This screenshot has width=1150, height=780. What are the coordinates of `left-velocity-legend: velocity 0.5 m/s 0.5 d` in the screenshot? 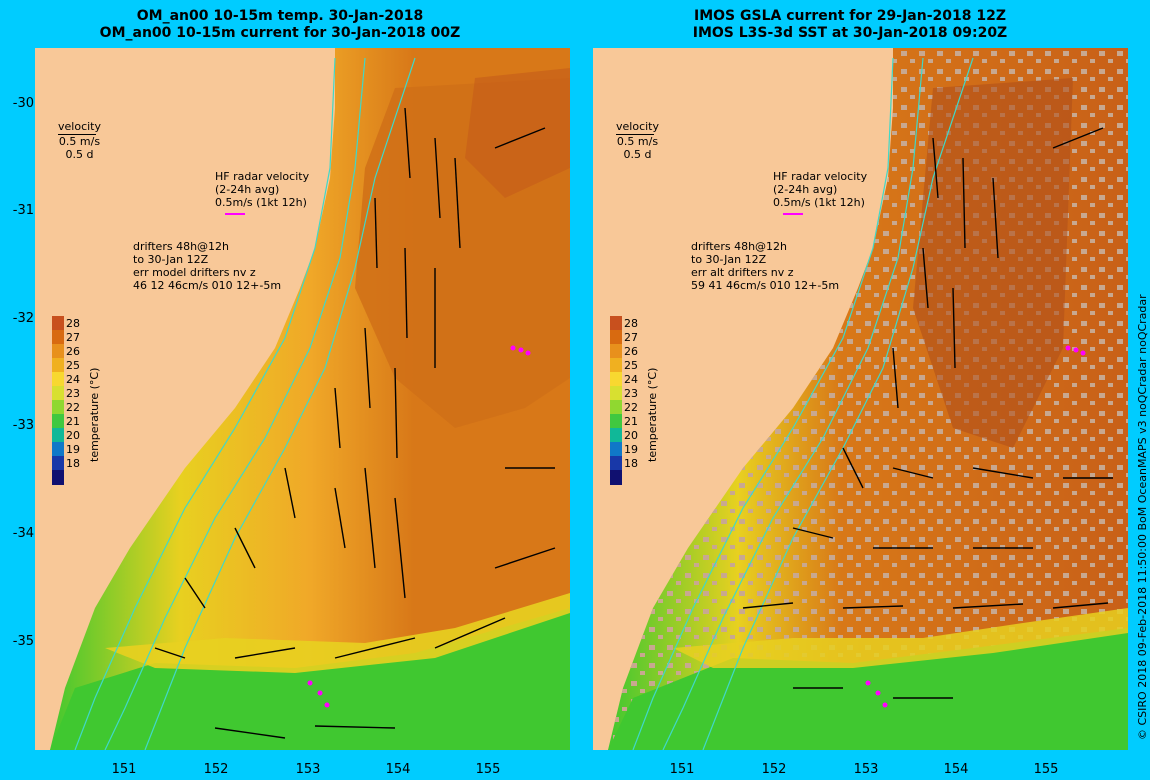 It's located at (79, 140).